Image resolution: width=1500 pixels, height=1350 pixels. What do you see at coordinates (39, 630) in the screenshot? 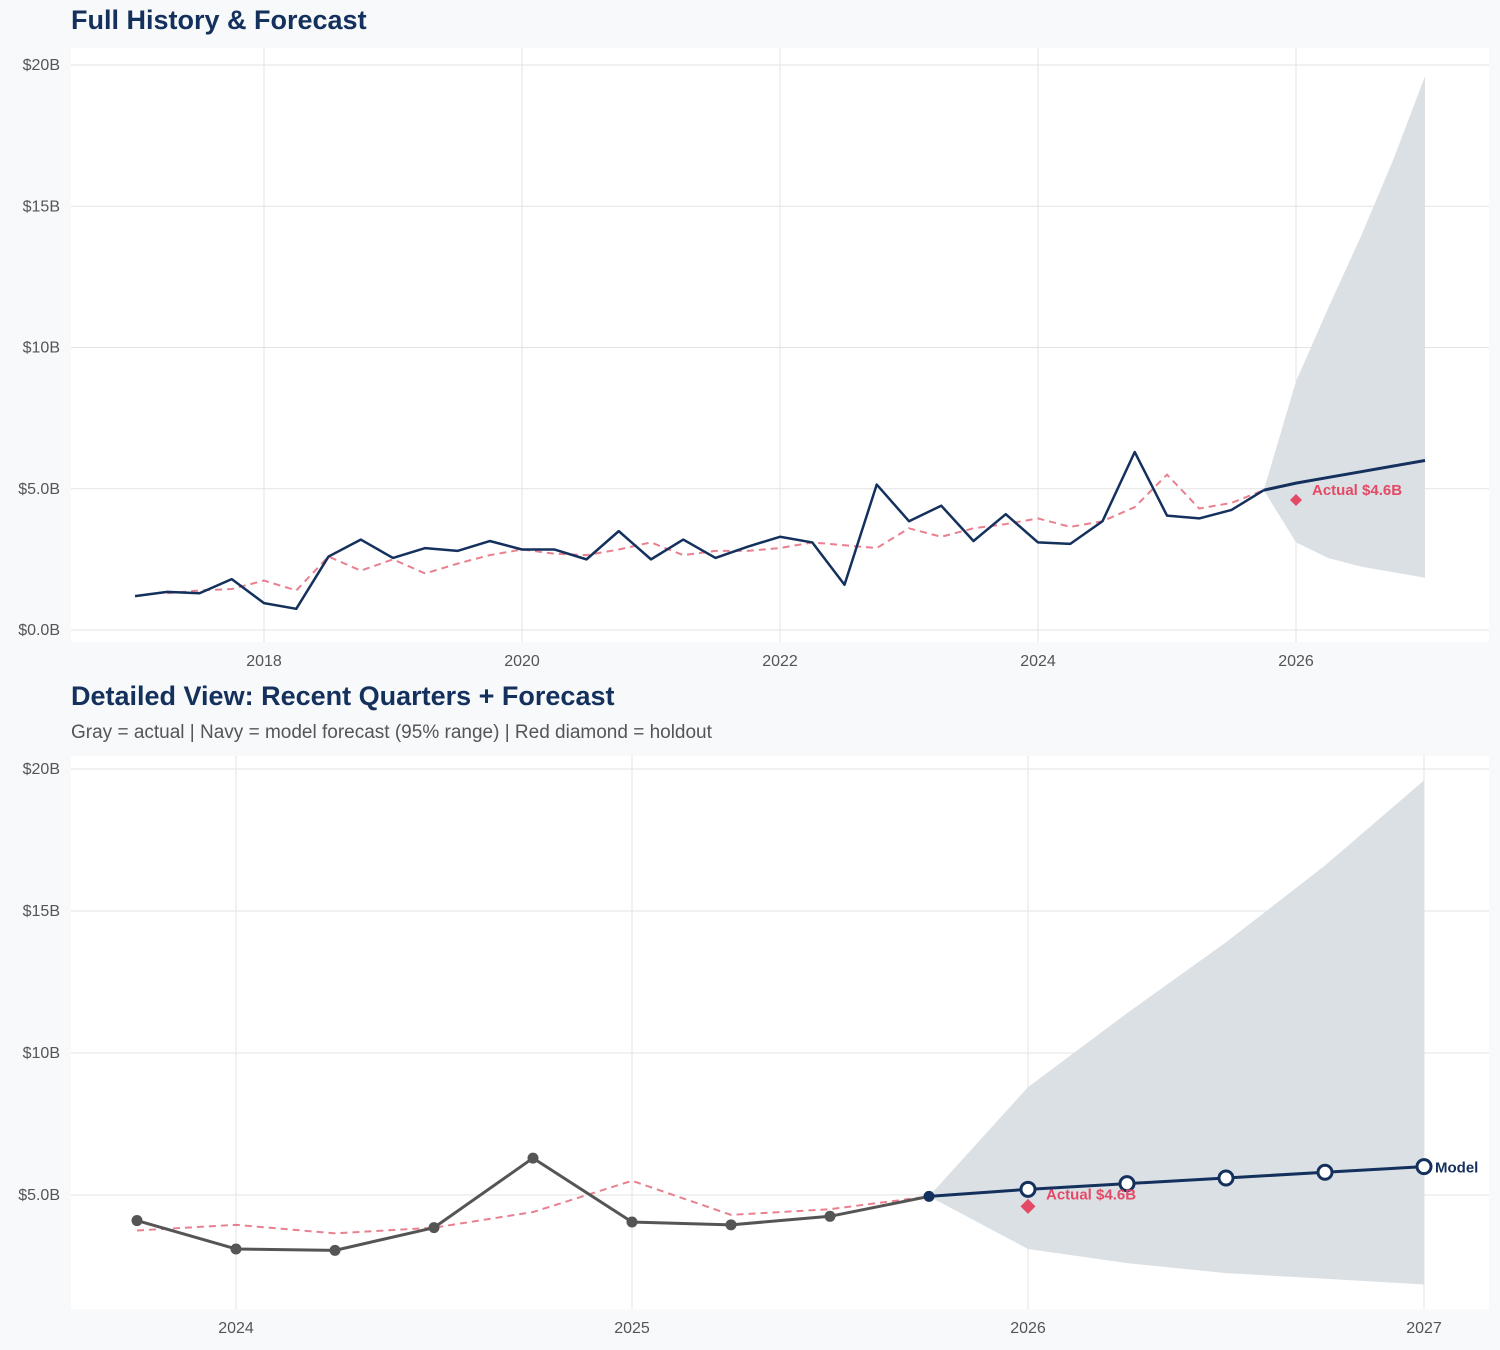
I see `top-y-tick-label: $0.0B` at bounding box center [39, 630].